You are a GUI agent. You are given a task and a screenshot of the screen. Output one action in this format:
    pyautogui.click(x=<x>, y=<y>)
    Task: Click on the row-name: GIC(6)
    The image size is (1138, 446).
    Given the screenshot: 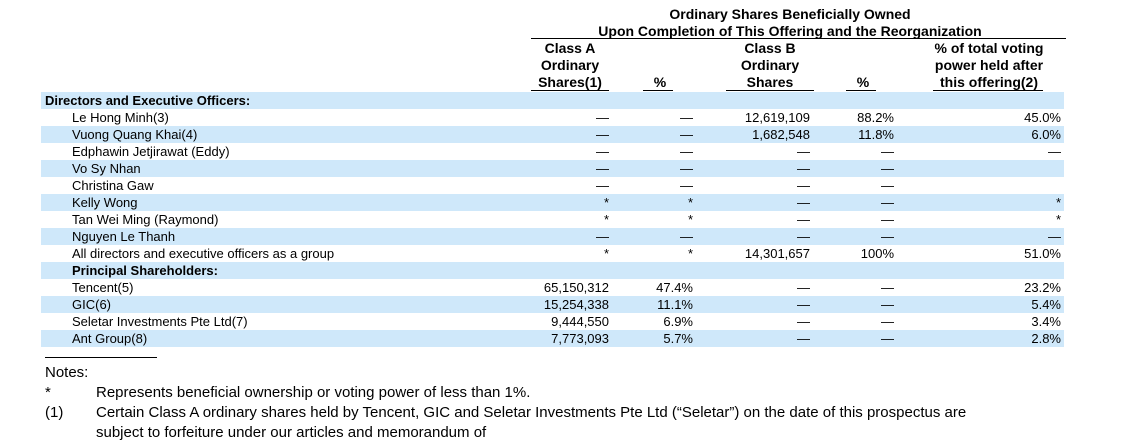 What is the action you would take?
    pyautogui.click(x=91, y=304)
    